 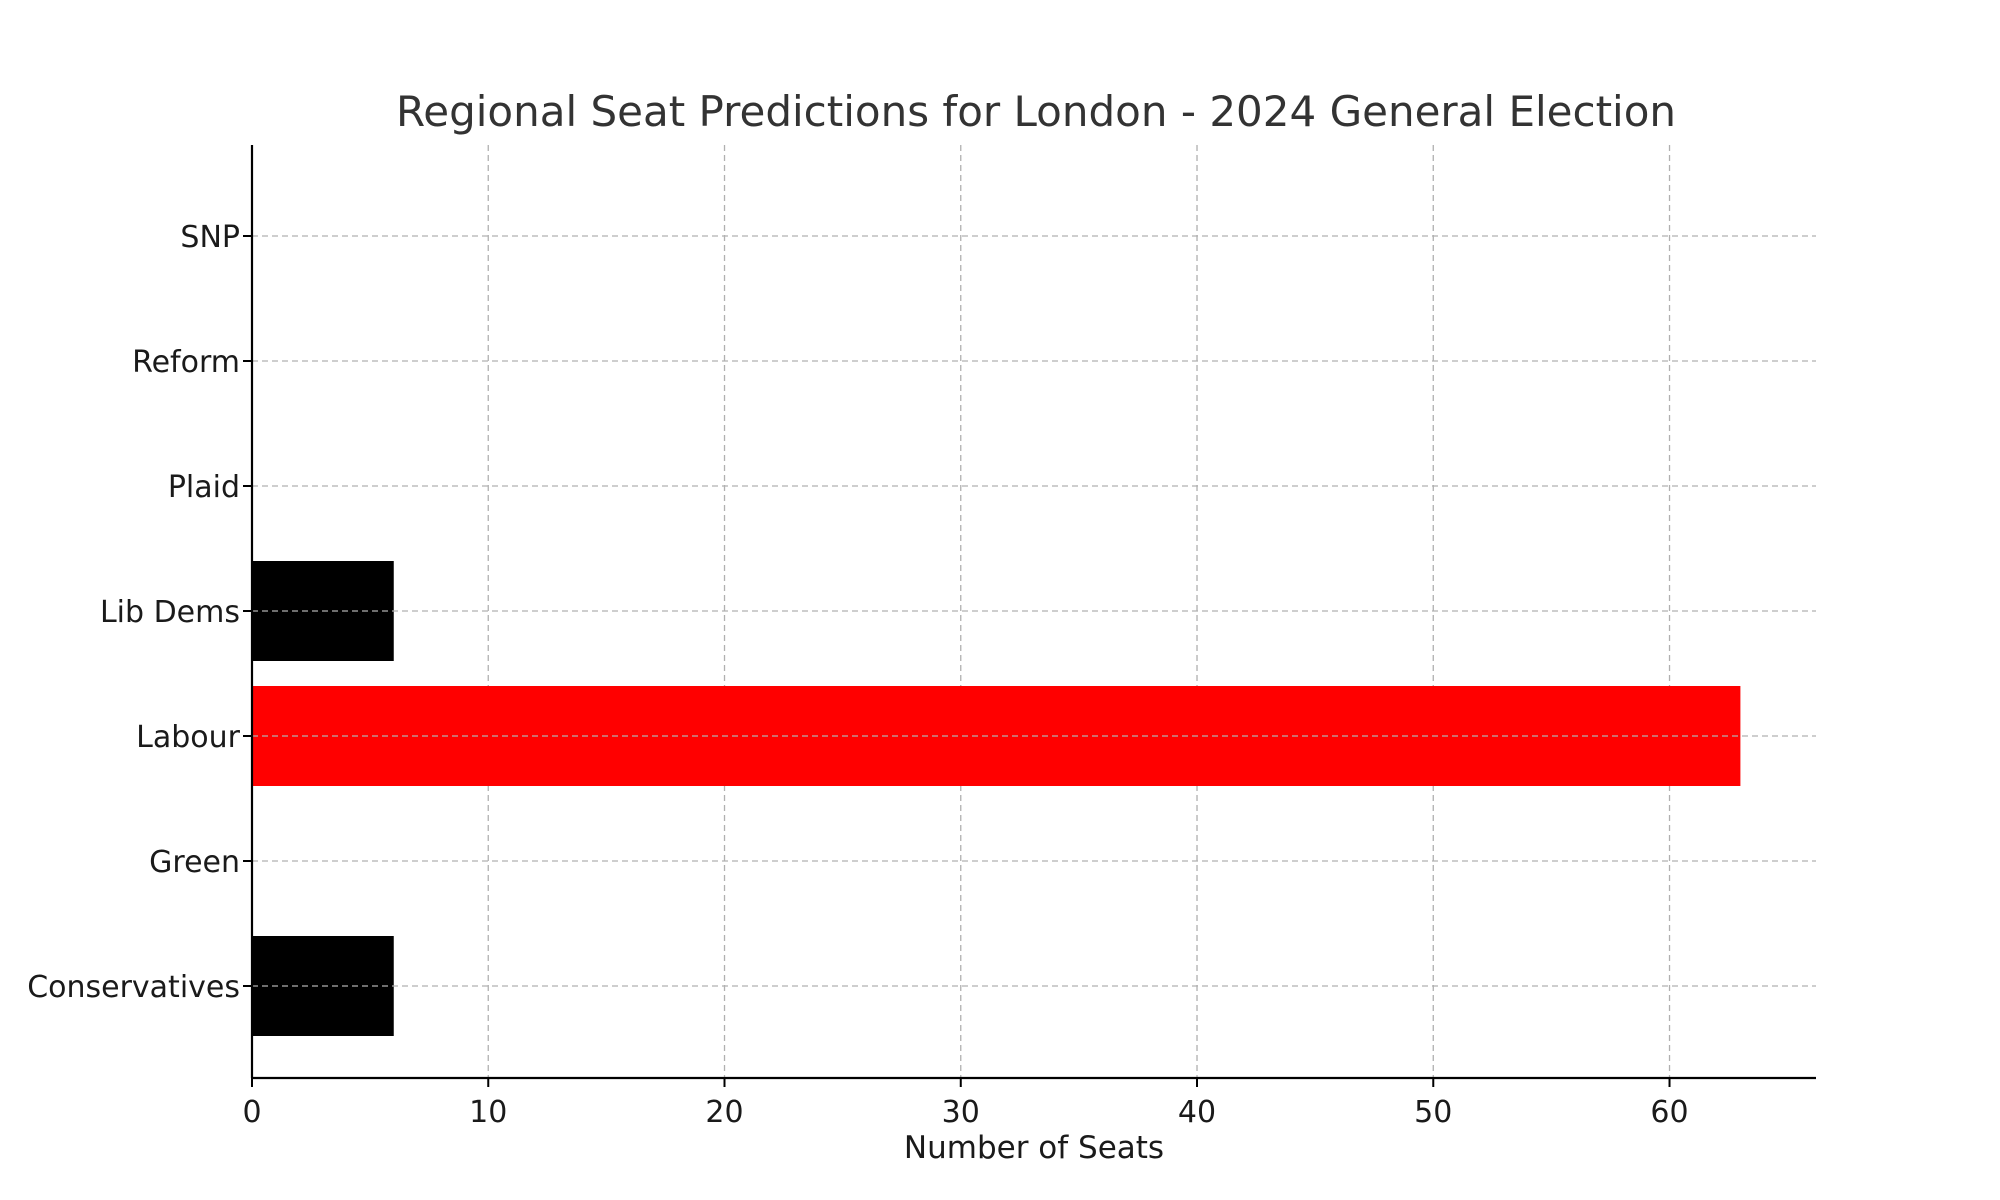 What do you see at coordinates (961, 1112) in the screenshot?
I see `x-tick-label: 30` at bounding box center [961, 1112].